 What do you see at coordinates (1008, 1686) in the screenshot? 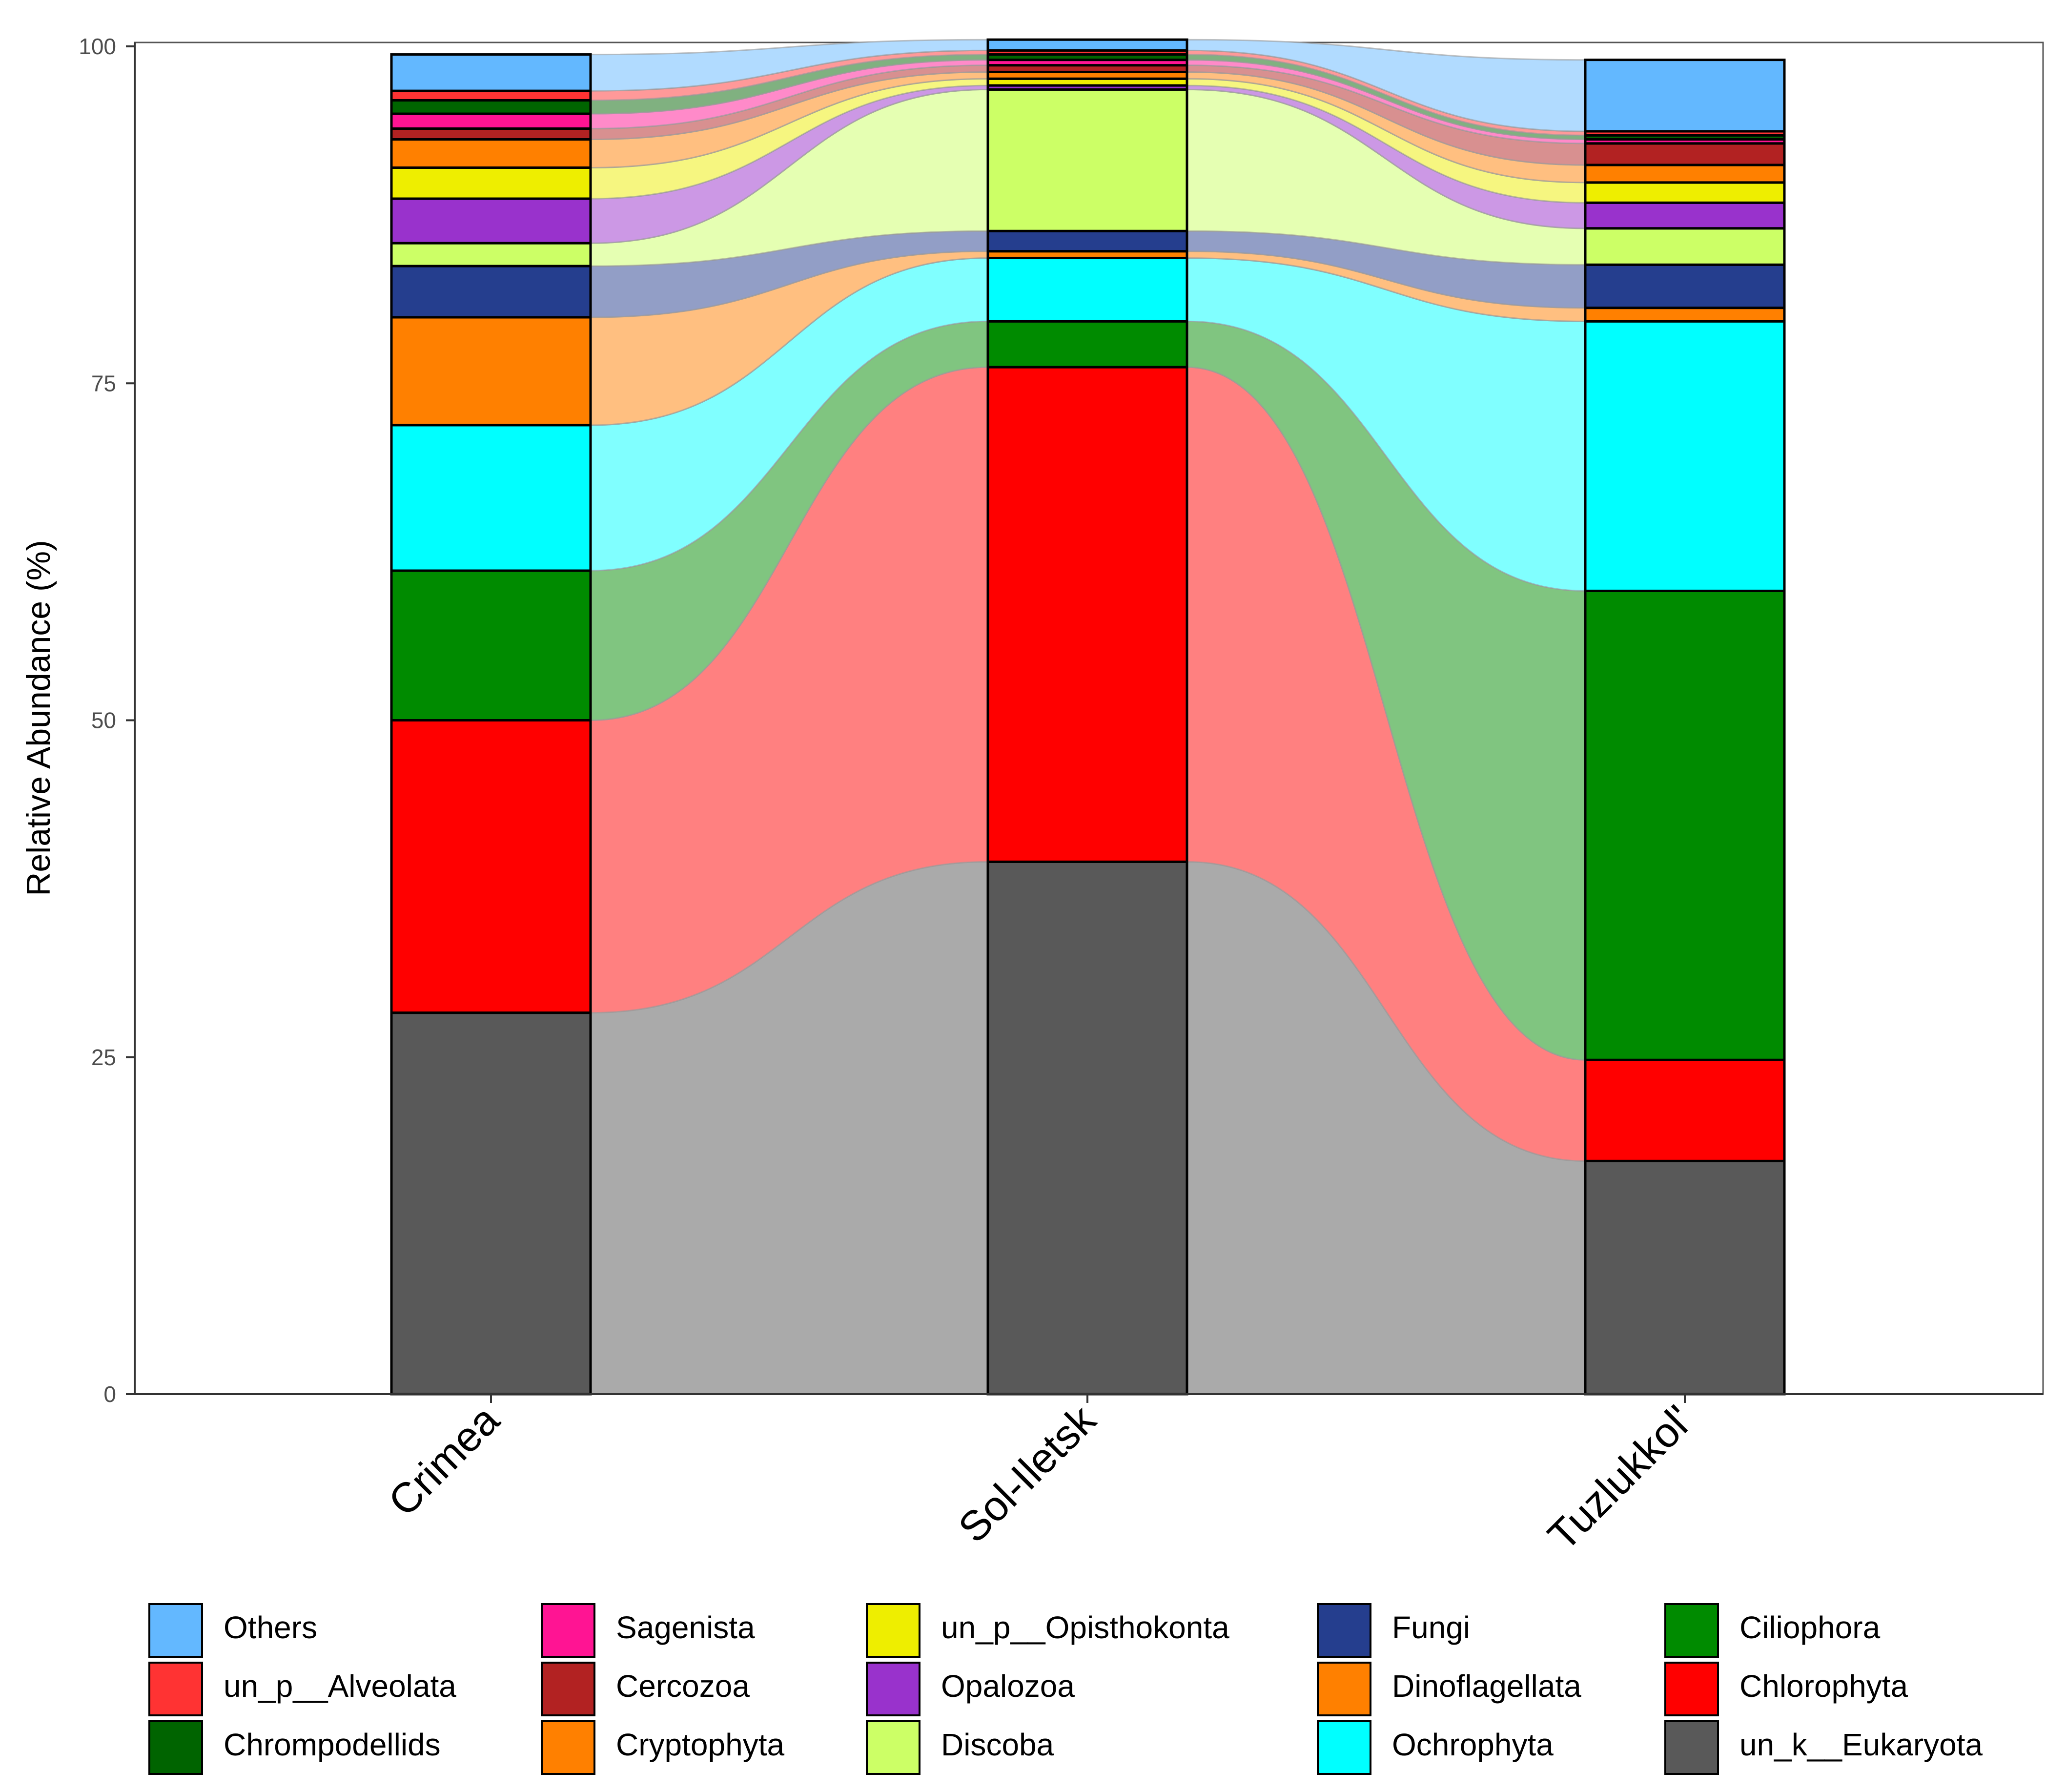
I see `legend-label-opalozoa: Opalozoa` at bounding box center [1008, 1686].